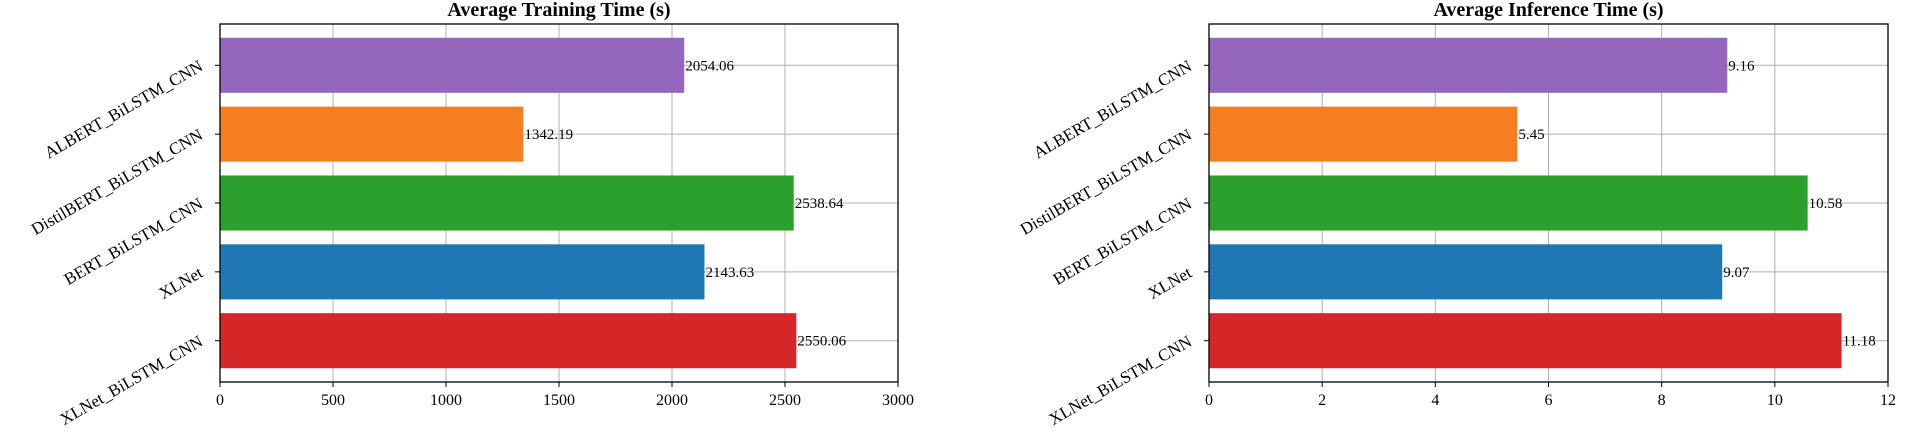 The height and width of the screenshot is (443, 1905). Describe the element at coordinates (1775, 400) in the screenshot. I see `x-tick-label: 10` at that location.